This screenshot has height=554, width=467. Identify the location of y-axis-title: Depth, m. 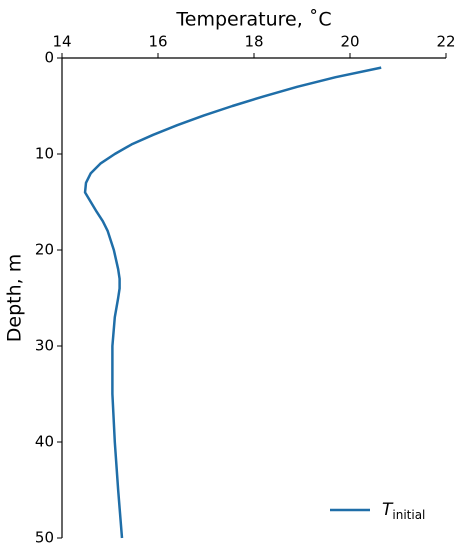
(15, 298).